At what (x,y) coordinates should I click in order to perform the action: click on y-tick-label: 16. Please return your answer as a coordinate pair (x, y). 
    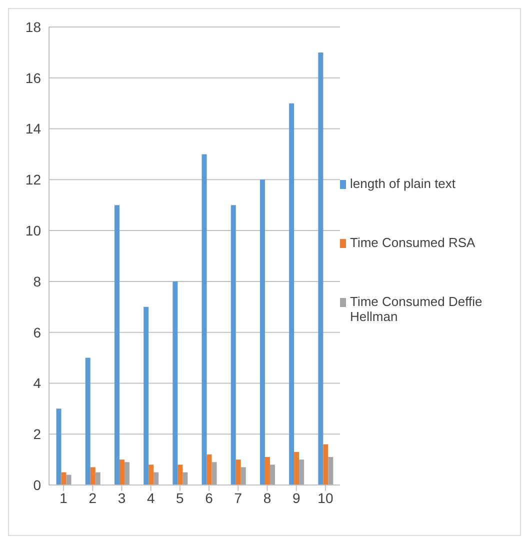
    Looking at the image, I should click on (33, 78).